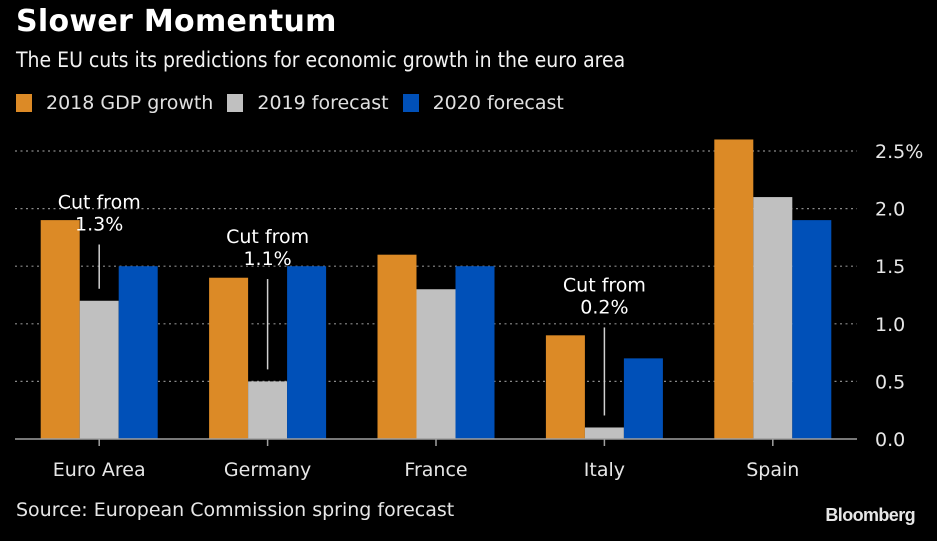 The height and width of the screenshot is (541, 937). Describe the element at coordinates (99, 224) in the screenshot. I see `annotation-value: 1.3%` at that location.